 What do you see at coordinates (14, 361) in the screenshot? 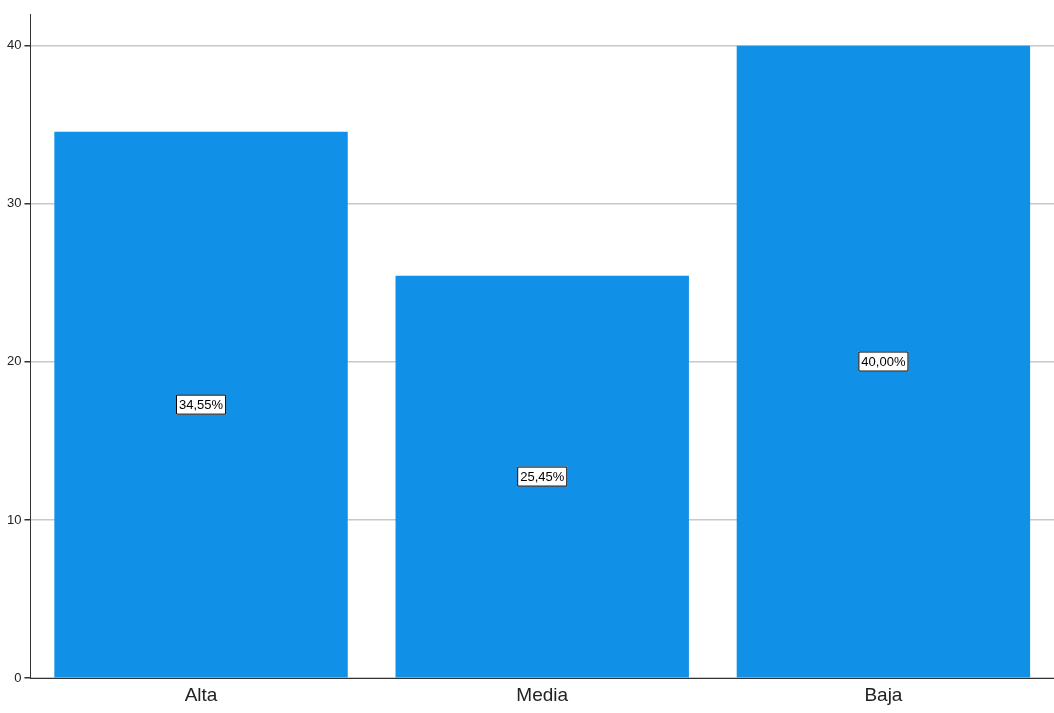
I see `y-tick-label: 20` at bounding box center [14, 361].